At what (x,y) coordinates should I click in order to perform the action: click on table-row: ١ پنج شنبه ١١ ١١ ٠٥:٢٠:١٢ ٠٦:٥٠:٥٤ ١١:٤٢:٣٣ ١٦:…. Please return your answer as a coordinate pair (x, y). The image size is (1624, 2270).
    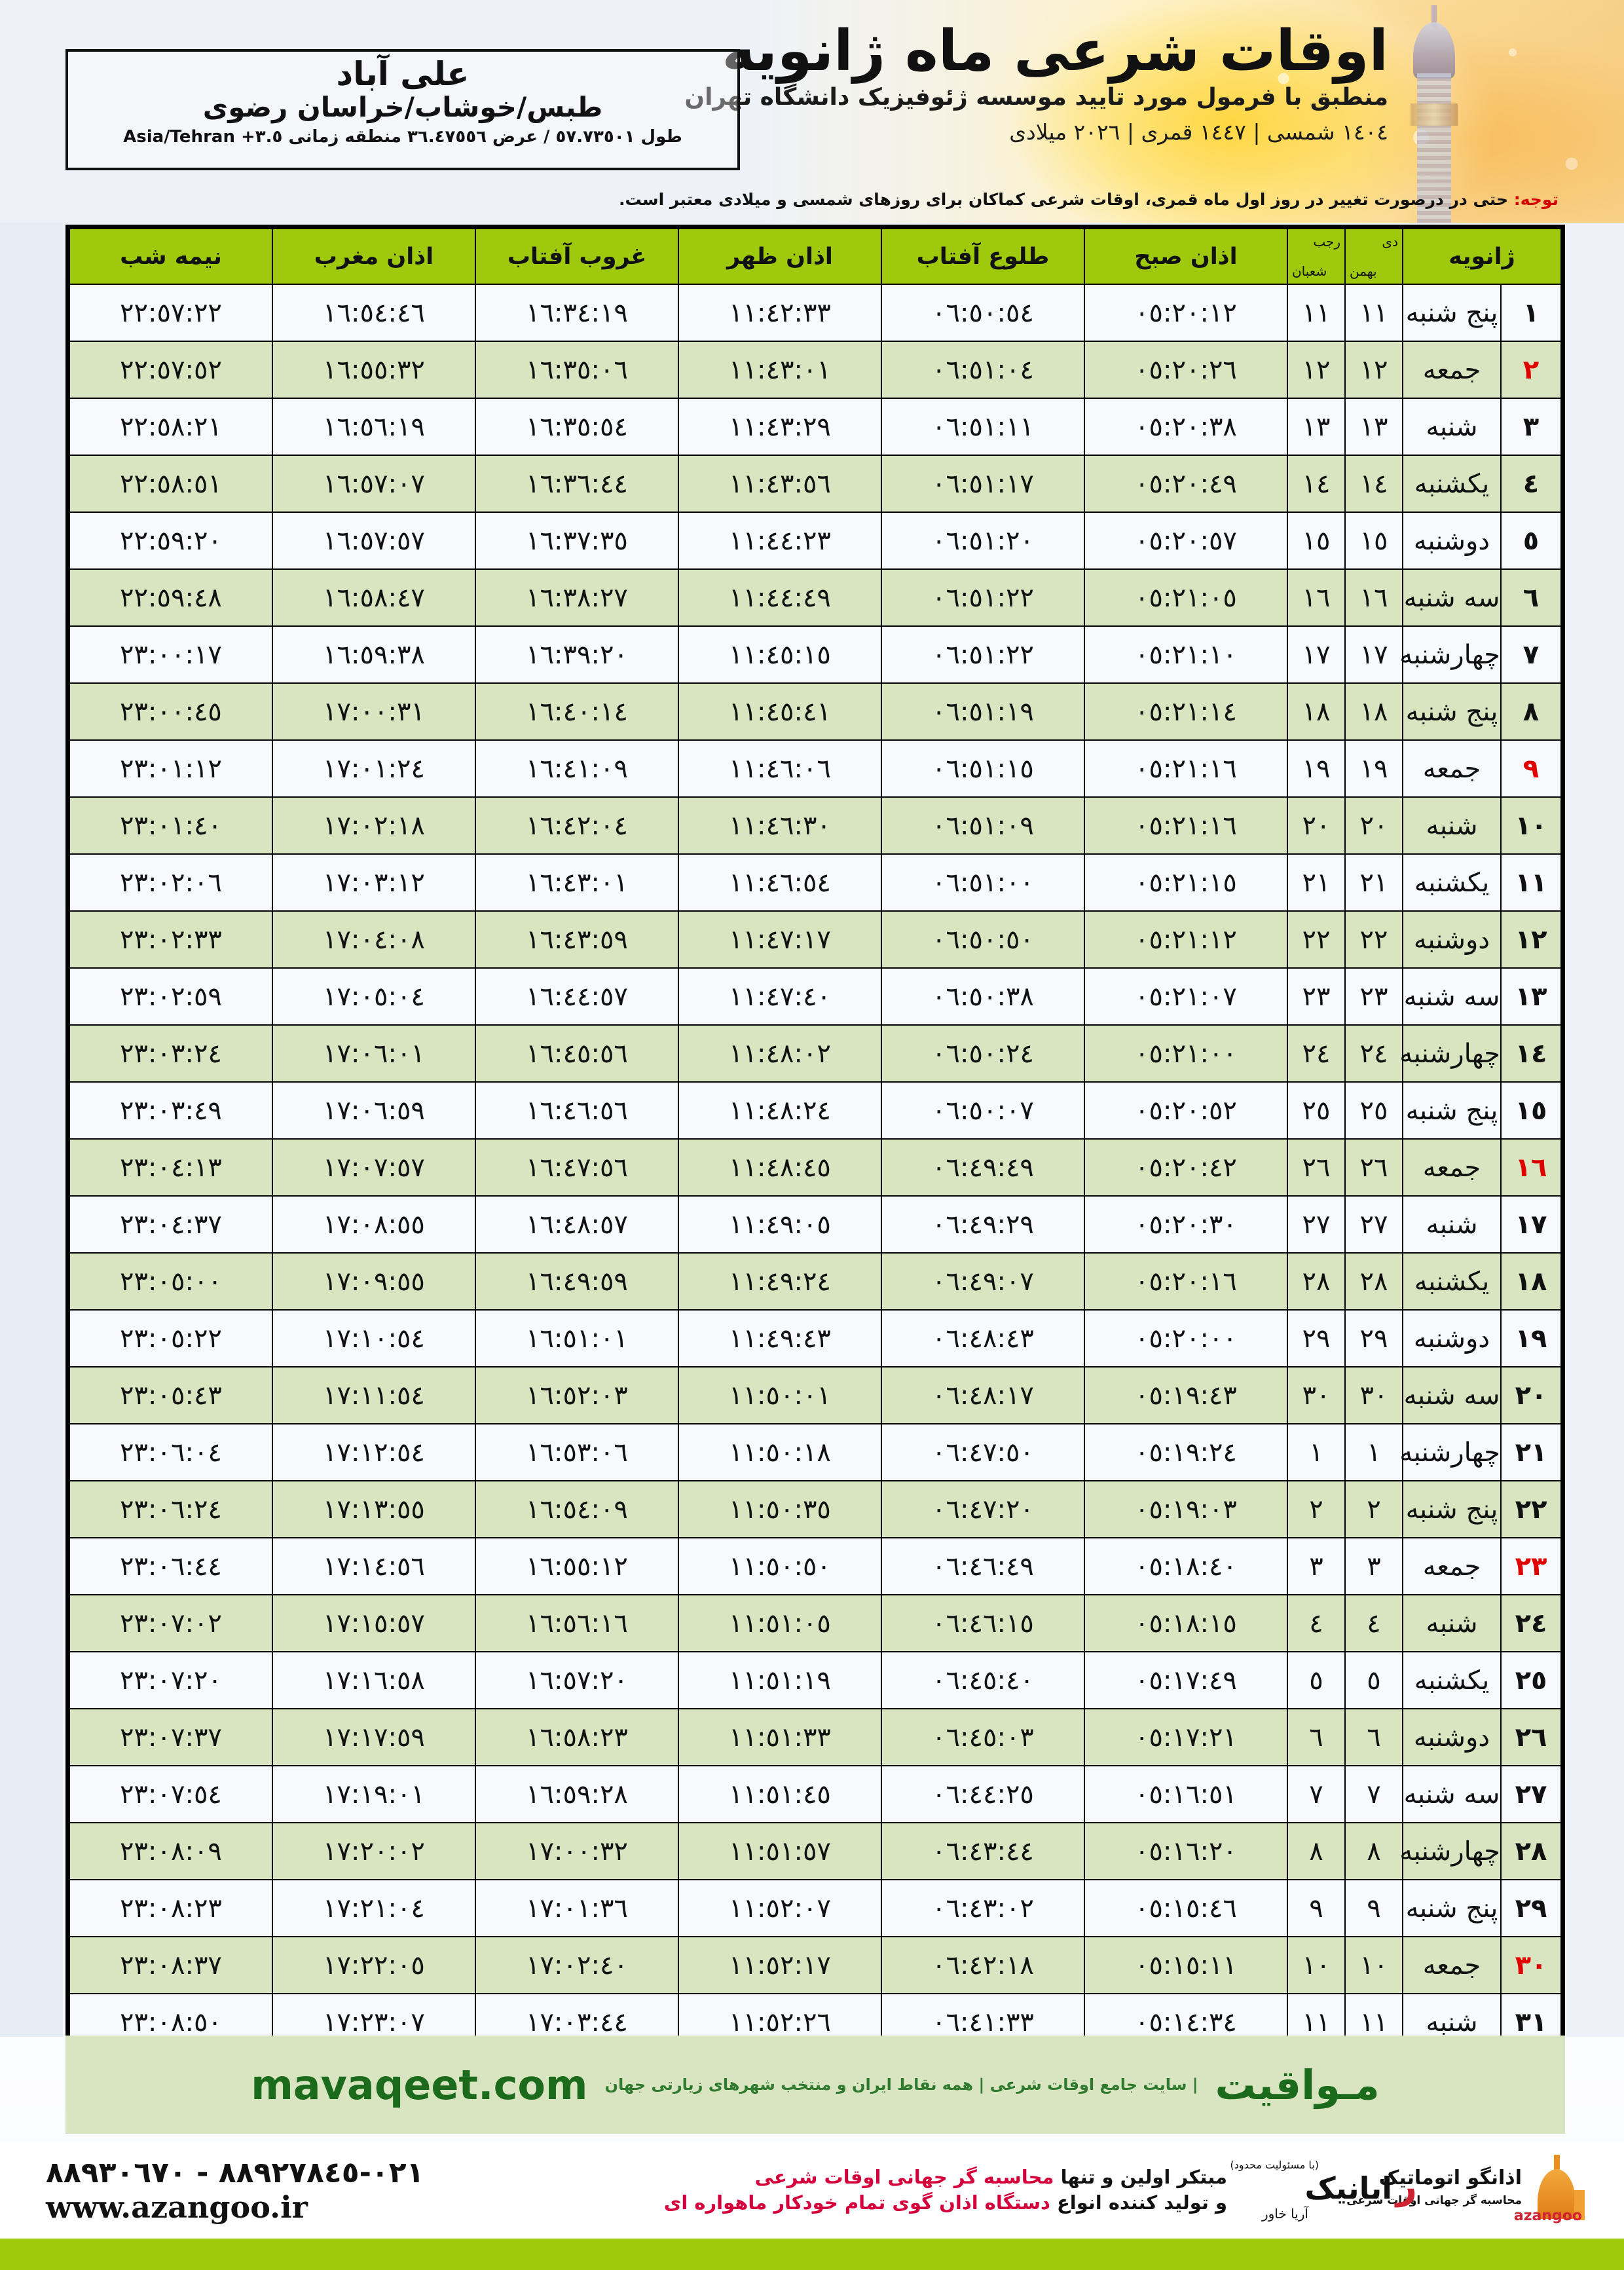
    Looking at the image, I should click on (815, 313).